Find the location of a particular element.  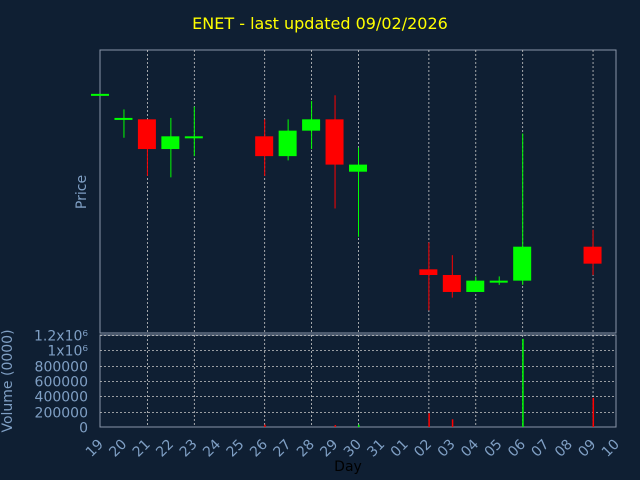

x-tick-label: 03 is located at coordinates (447, 449).